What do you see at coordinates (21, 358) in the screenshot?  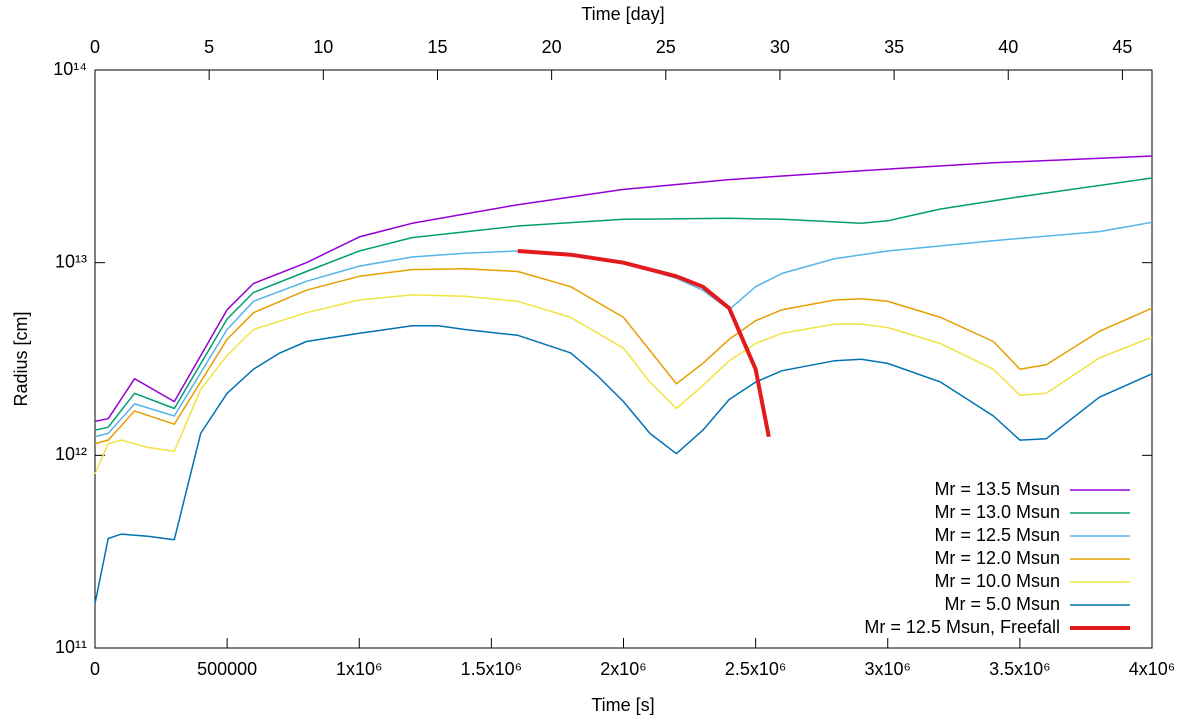 I see `y-axis-label: Radius [cm]` at bounding box center [21, 358].